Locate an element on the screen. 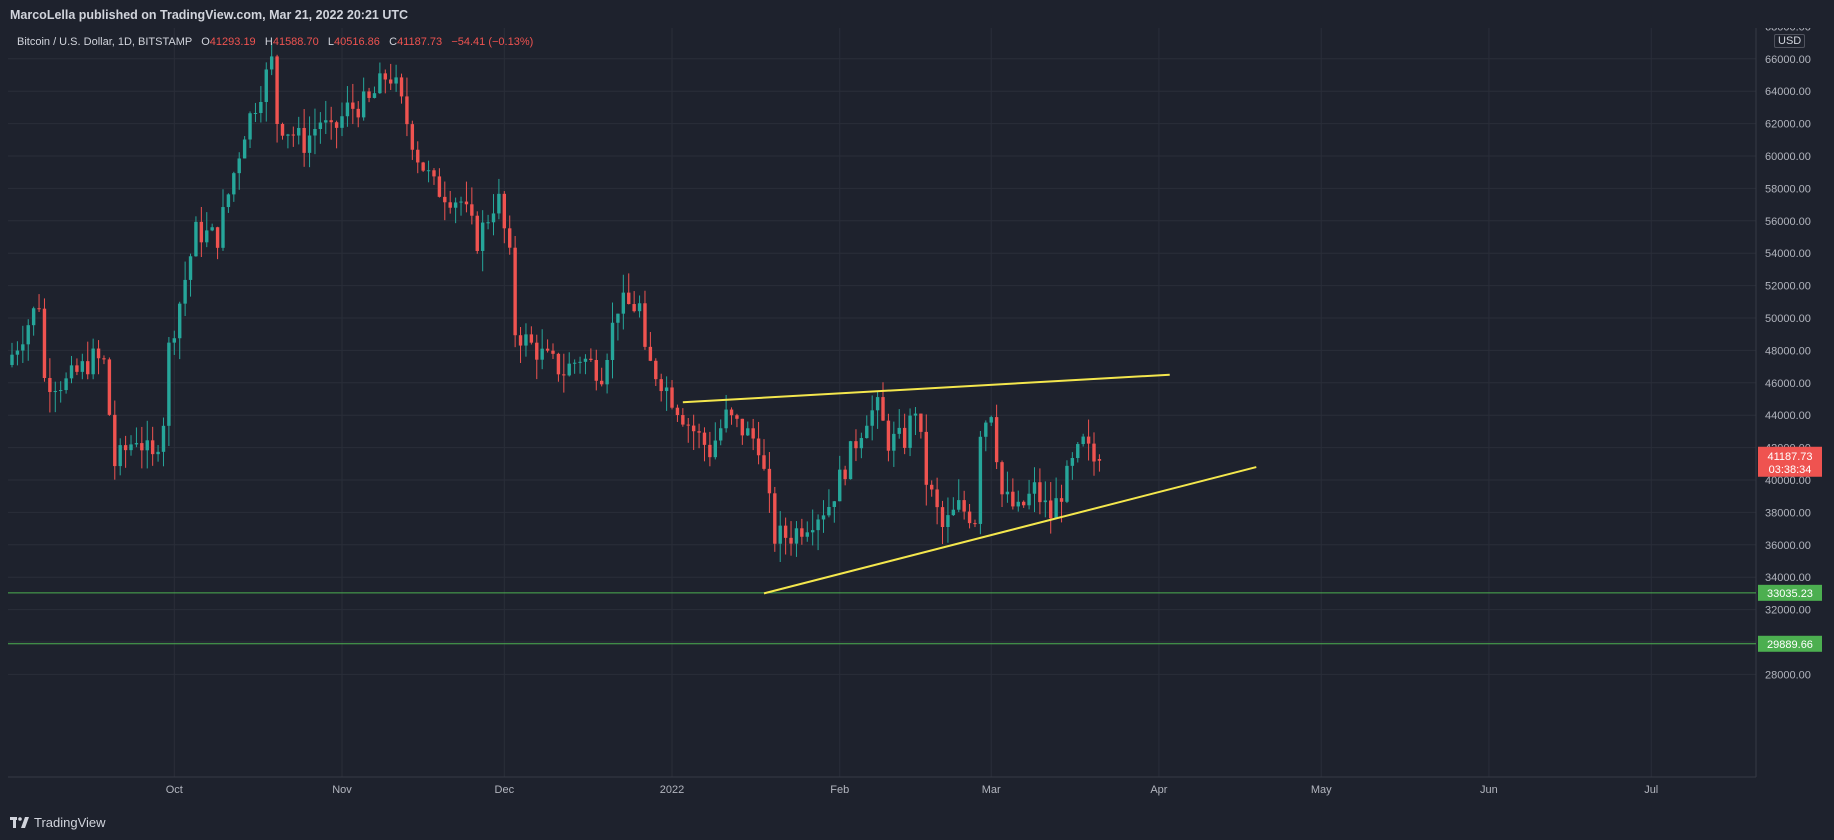 This screenshot has height=840, width=1834. countdown-label: 03:38:34 is located at coordinates (1790, 470).